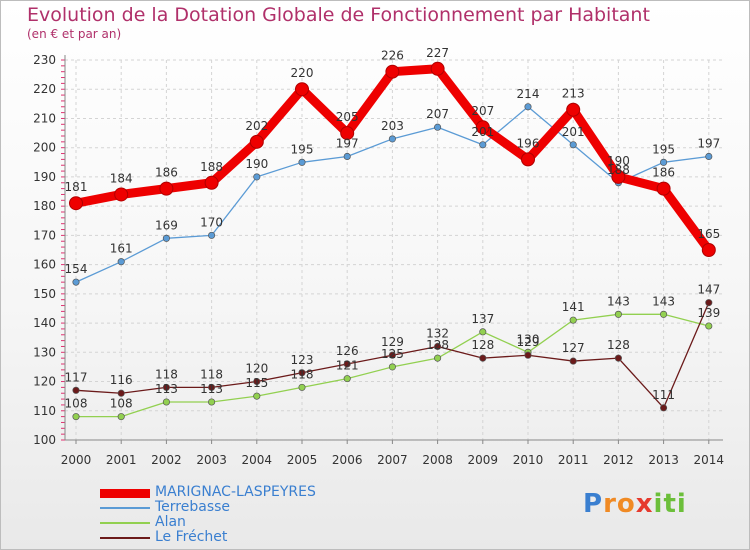 The height and width of the screenshot is (550, 750). What do you see at coordinates (709, 460) in the screenshot?
I see `x-tick-label: 2014` at bounding box center [709, 460].